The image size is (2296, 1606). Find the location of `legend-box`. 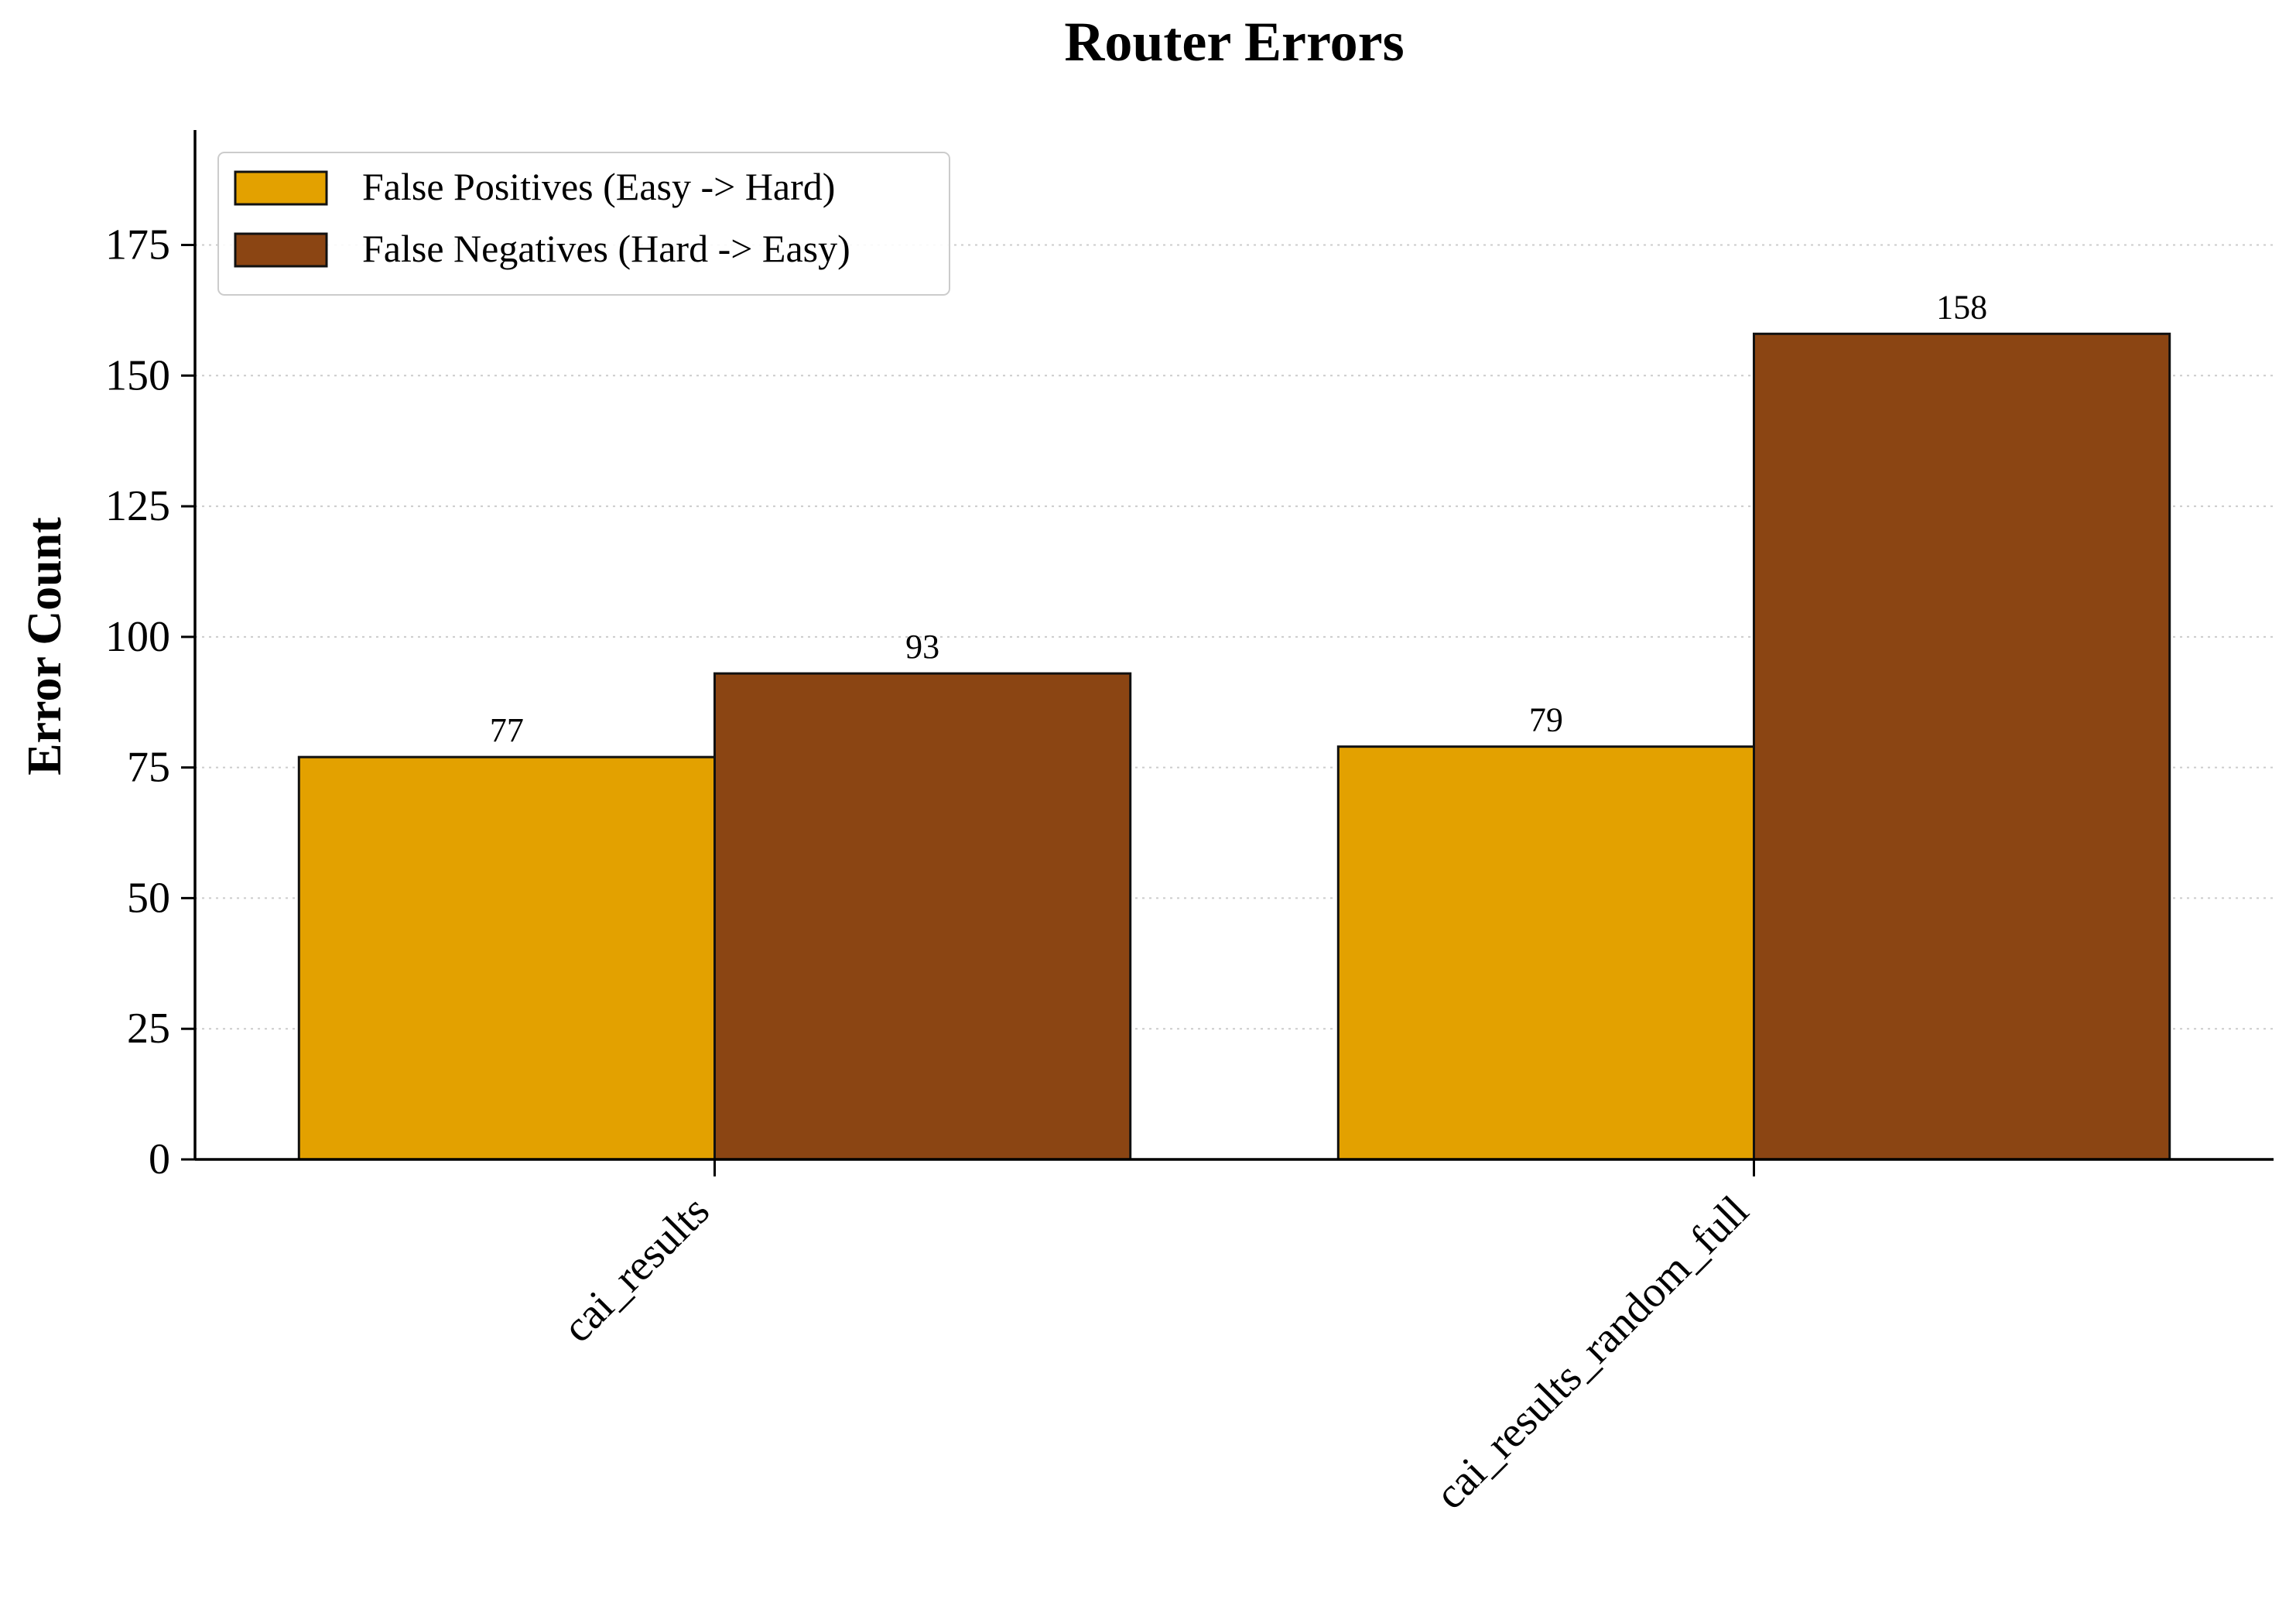

legend-box is located at coordinates (583, 224).